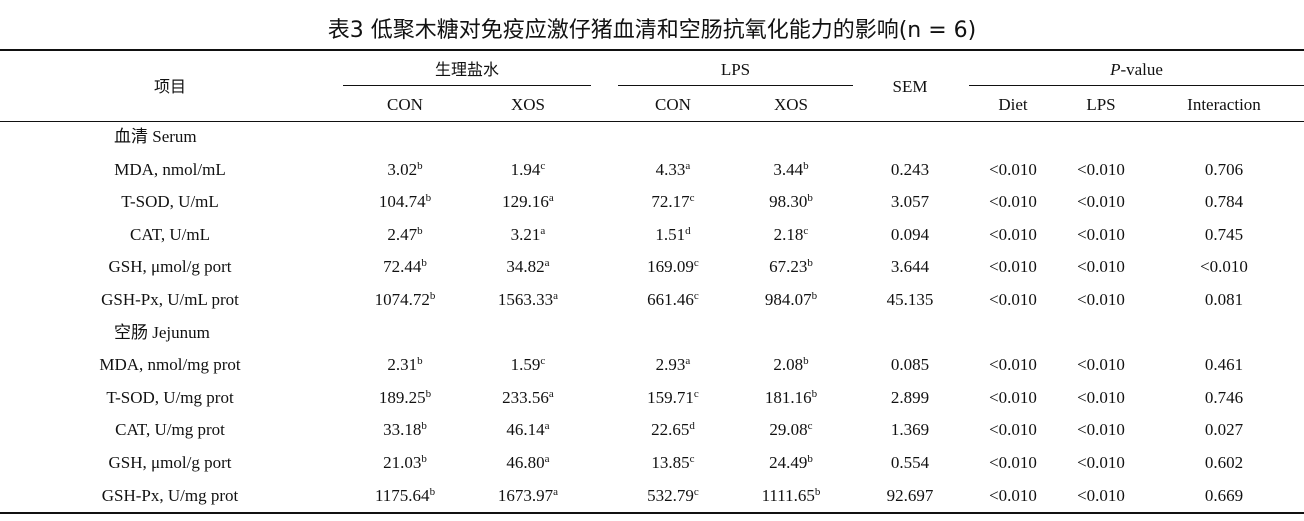 This screenshot has height=521, width=1304. What do you see at coordinates (1115, 69) in the screenshot?
I see `header-pvalue-p: P` at bounding box center [1115, 69].